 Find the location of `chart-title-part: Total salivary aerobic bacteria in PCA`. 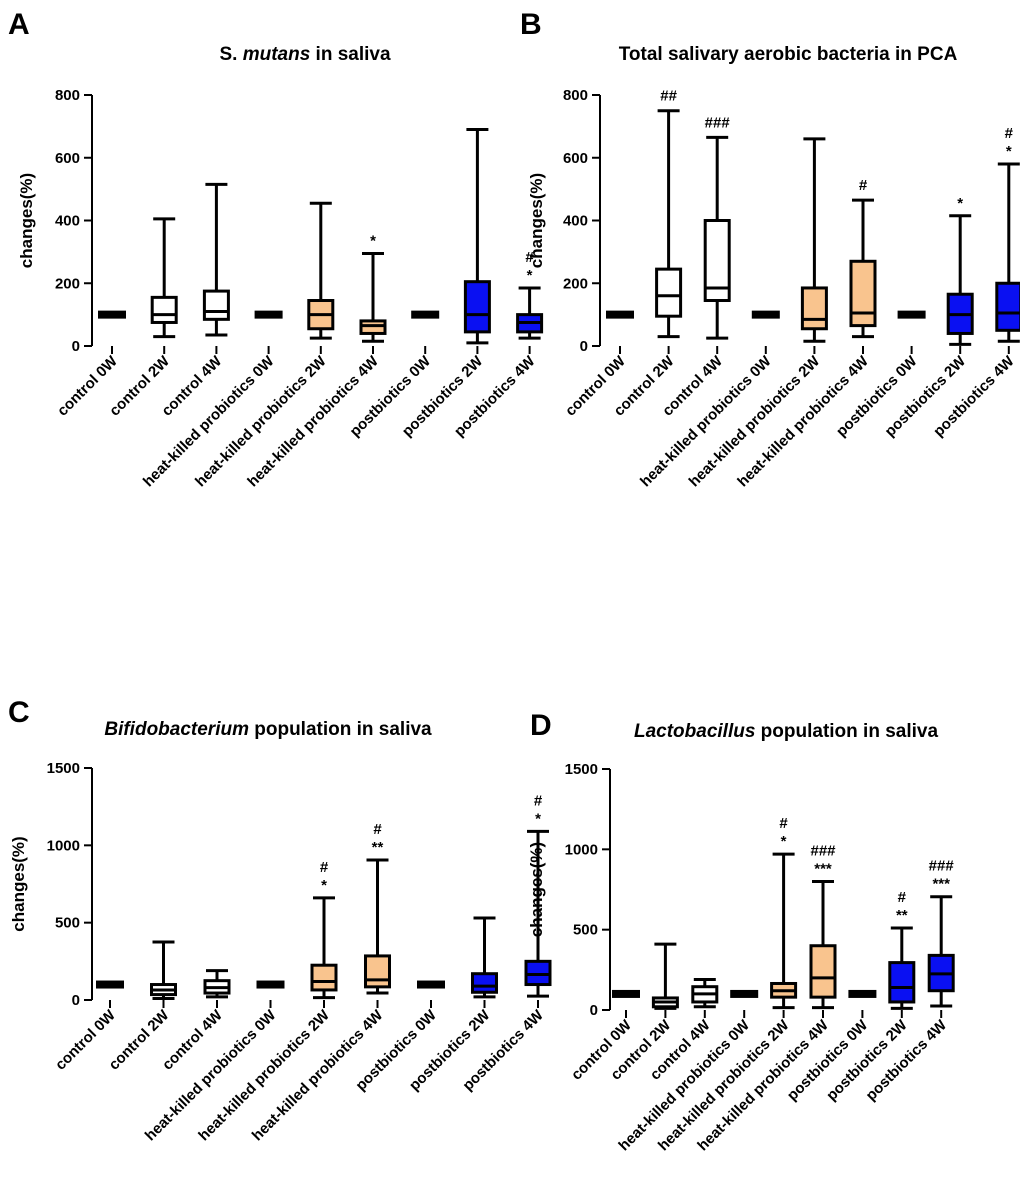

chart-title-part: Total salivary aerobic bacteria in PCA is located at coordinates (788, 54).